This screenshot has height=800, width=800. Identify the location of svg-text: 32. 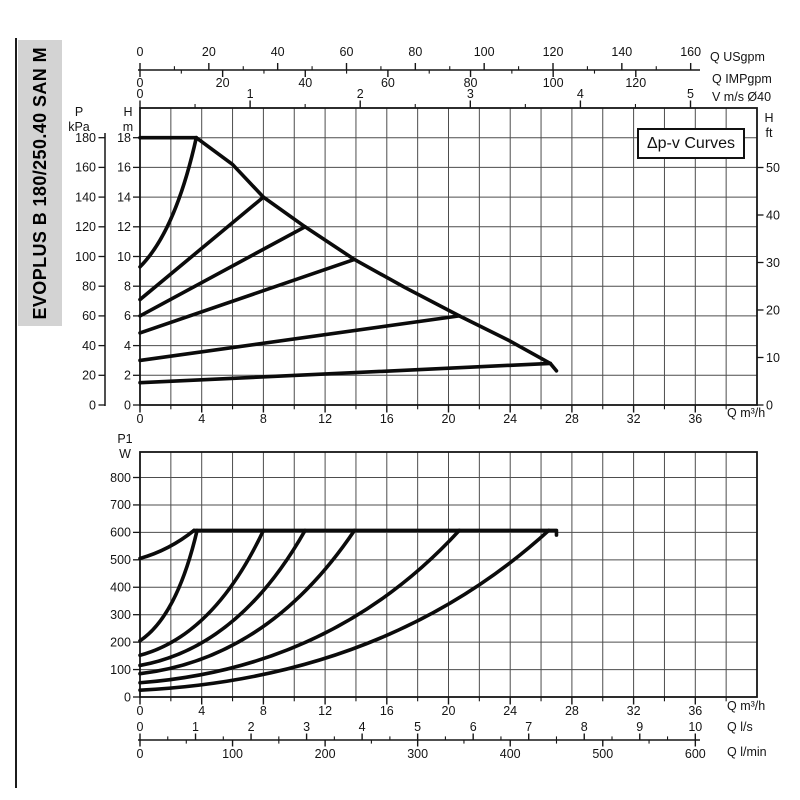
(634, 419).